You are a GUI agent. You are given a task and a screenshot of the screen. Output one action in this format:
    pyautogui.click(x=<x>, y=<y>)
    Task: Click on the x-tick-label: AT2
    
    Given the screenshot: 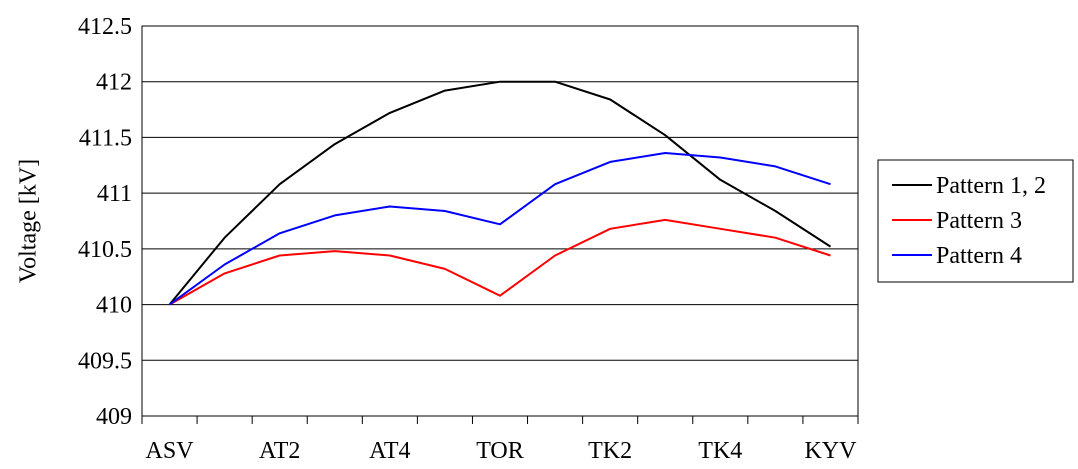 What is the action you would take?
    pyautogui.click(x=279, y=451)
    